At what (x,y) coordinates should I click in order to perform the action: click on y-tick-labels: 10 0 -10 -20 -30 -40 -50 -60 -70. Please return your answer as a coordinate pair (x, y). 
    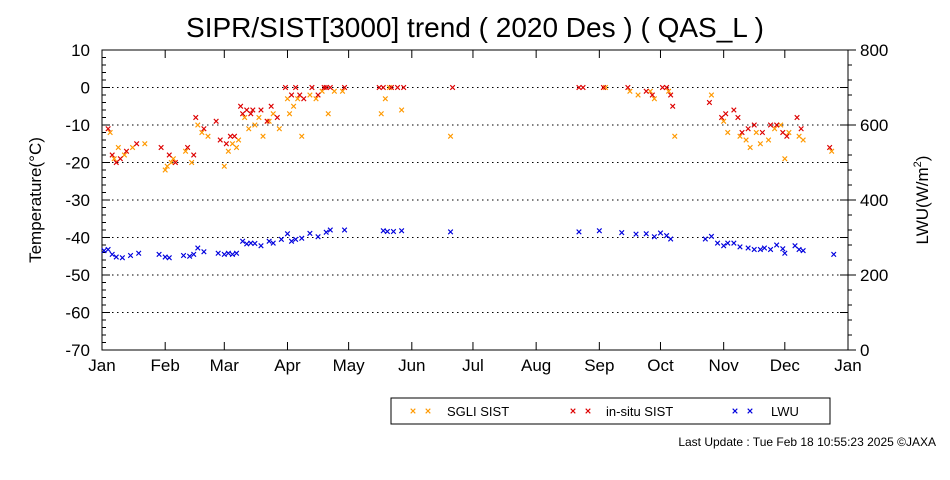
    Looking at the image, I should click on (77, 200).